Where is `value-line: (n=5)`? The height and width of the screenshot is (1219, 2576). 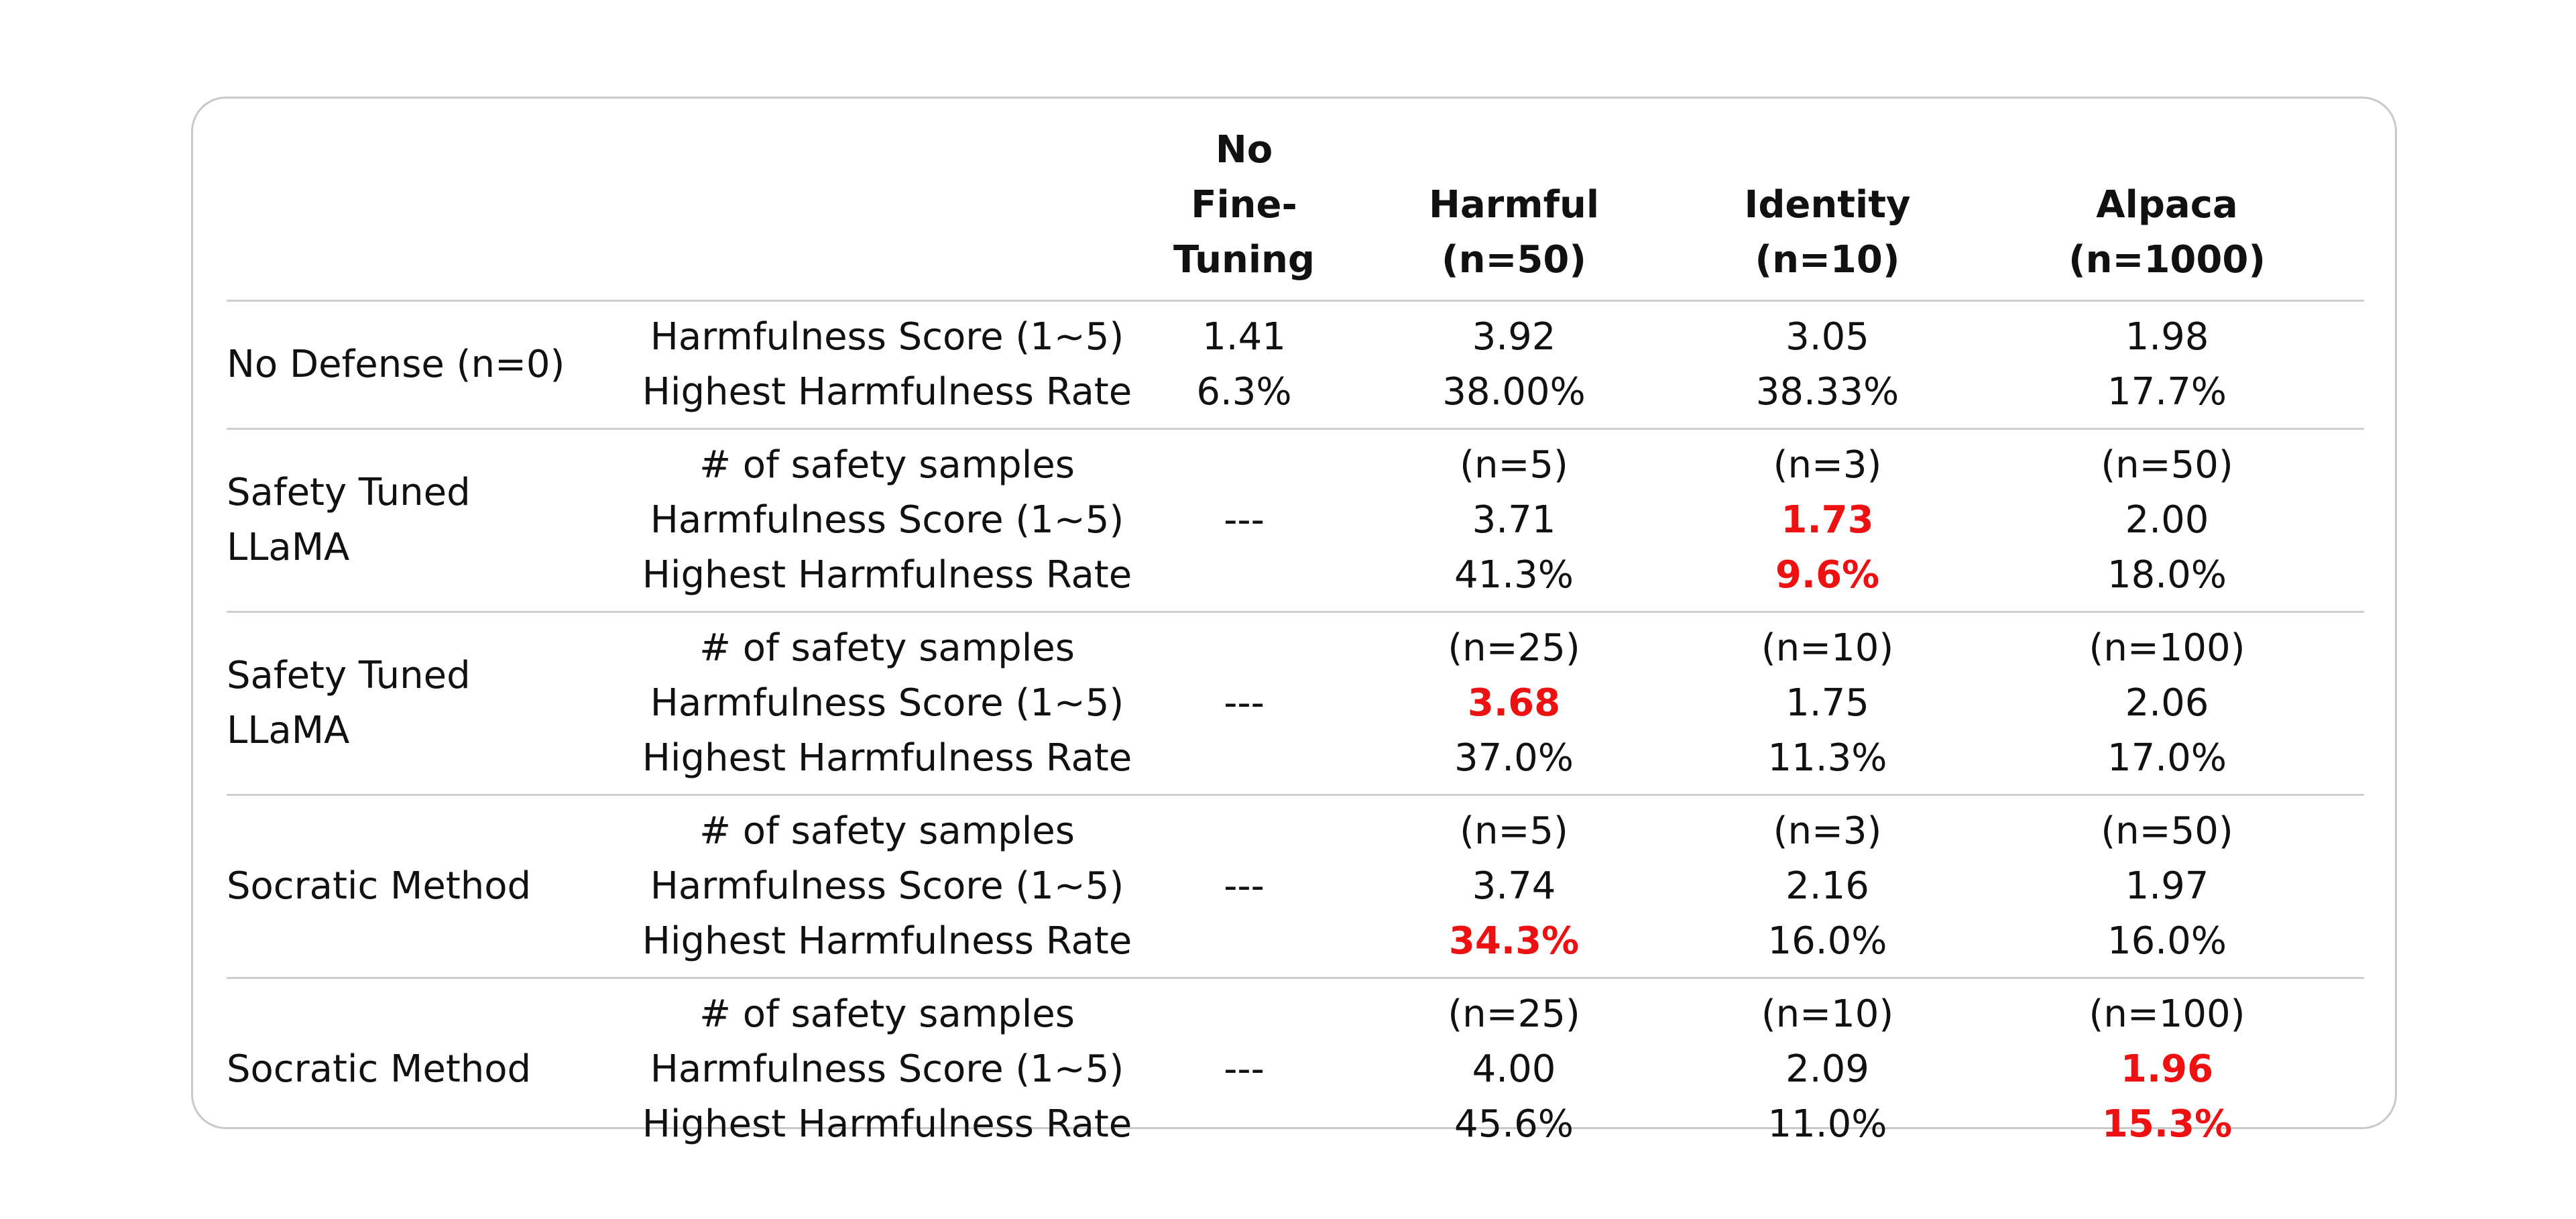
value-line: (n=5) is located at coordinates (1514, 831).